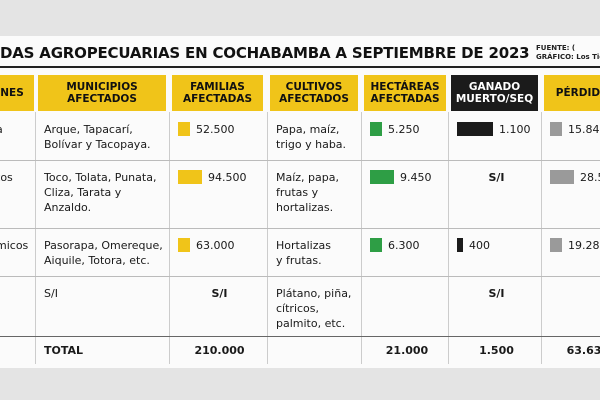  Describe the element at coordinates (496, 257) in the screenshot. I see `value-cell: 400` at that location.